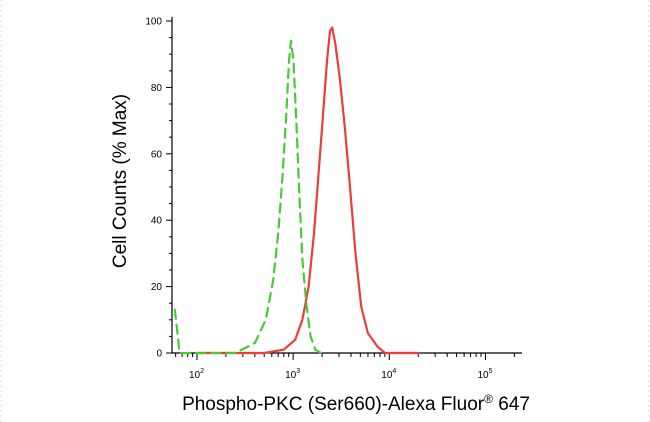 This screenshot has height=422, width=650. Describe the element at coordinates (157, 221) in the screenshot. I see `y-tick-label: 40` at that location.